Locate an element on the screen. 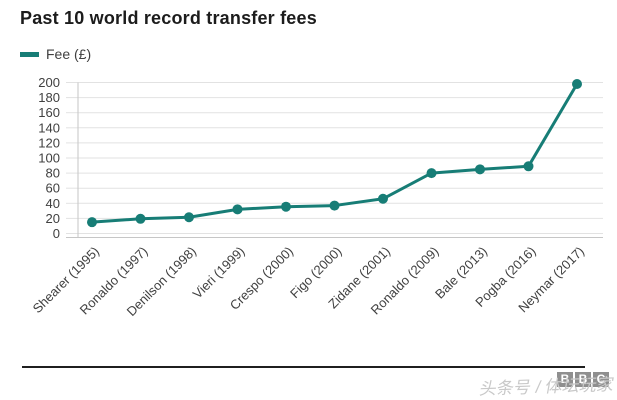 Image resolution: width=617 pixels, height=400 pixels. y-axis-label: 160 is located at coordinates (49, 112).